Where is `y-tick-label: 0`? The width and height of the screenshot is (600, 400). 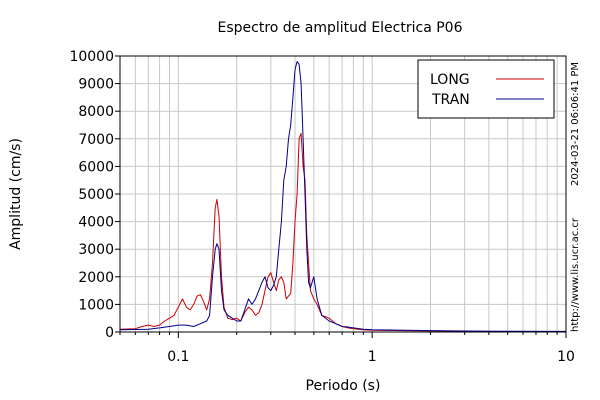
y-tick-label: 0 is located at coordinates (109, 333).